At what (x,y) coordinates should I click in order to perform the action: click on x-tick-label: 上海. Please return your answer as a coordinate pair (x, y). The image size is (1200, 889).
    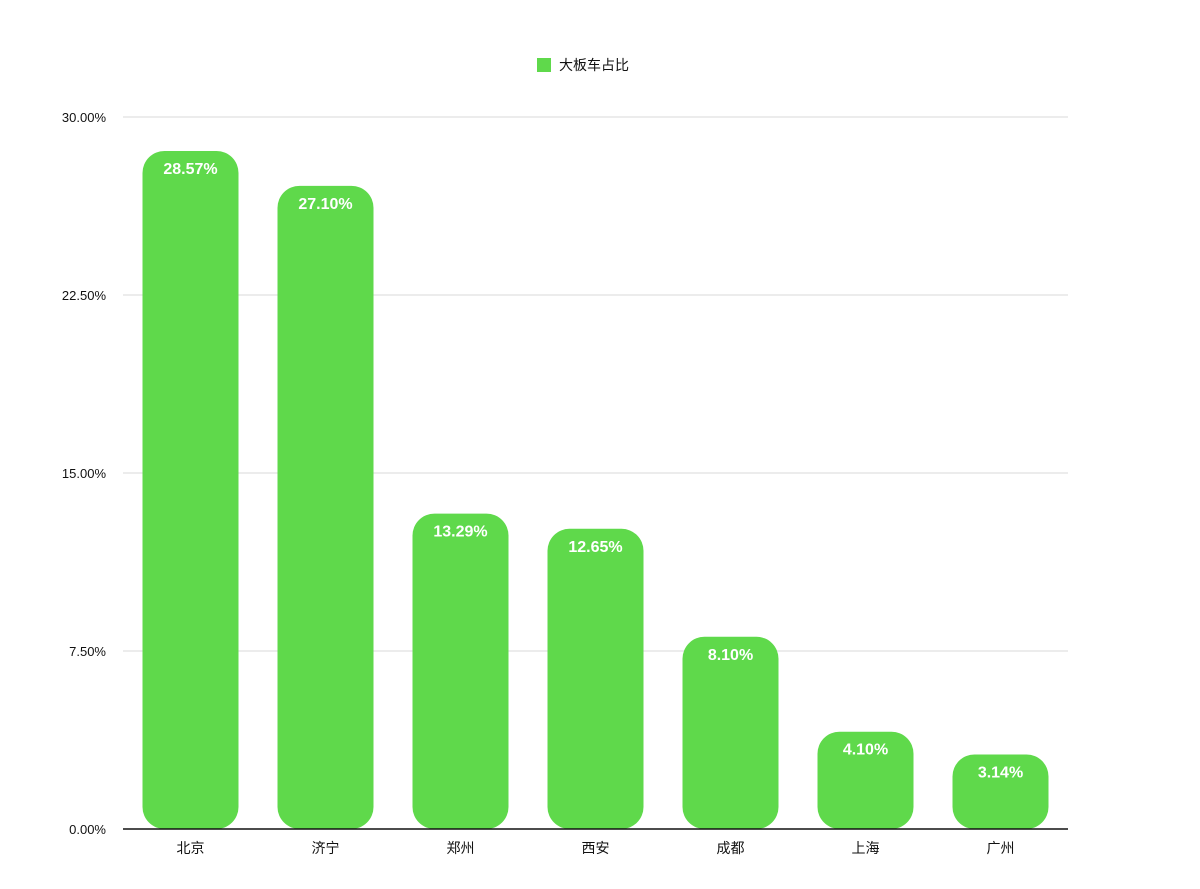
    Looking at the image, I should click on (866, 849).